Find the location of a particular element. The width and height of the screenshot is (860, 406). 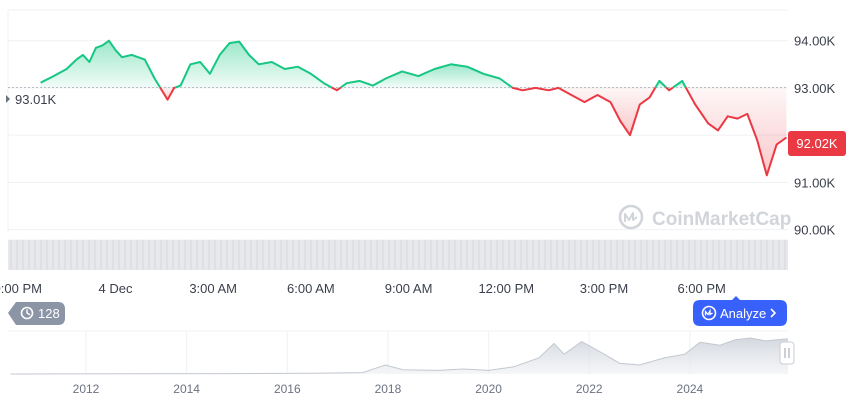

navigator-year-ticks: 2012 2014 2016 2018 2020 2022 2024 is located at coordinates (388, 389).